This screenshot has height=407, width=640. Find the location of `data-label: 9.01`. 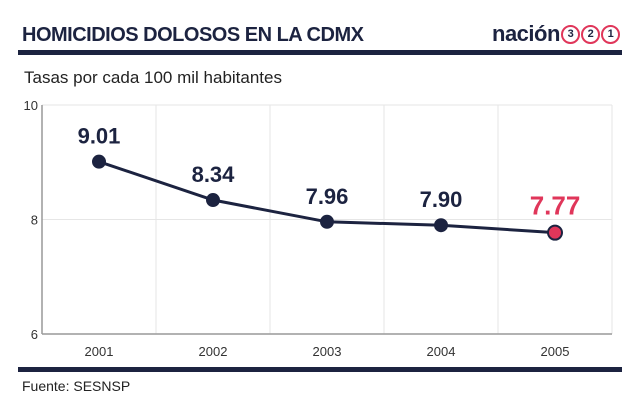

data-label: 9.01 is located at coordinates (99, 136).